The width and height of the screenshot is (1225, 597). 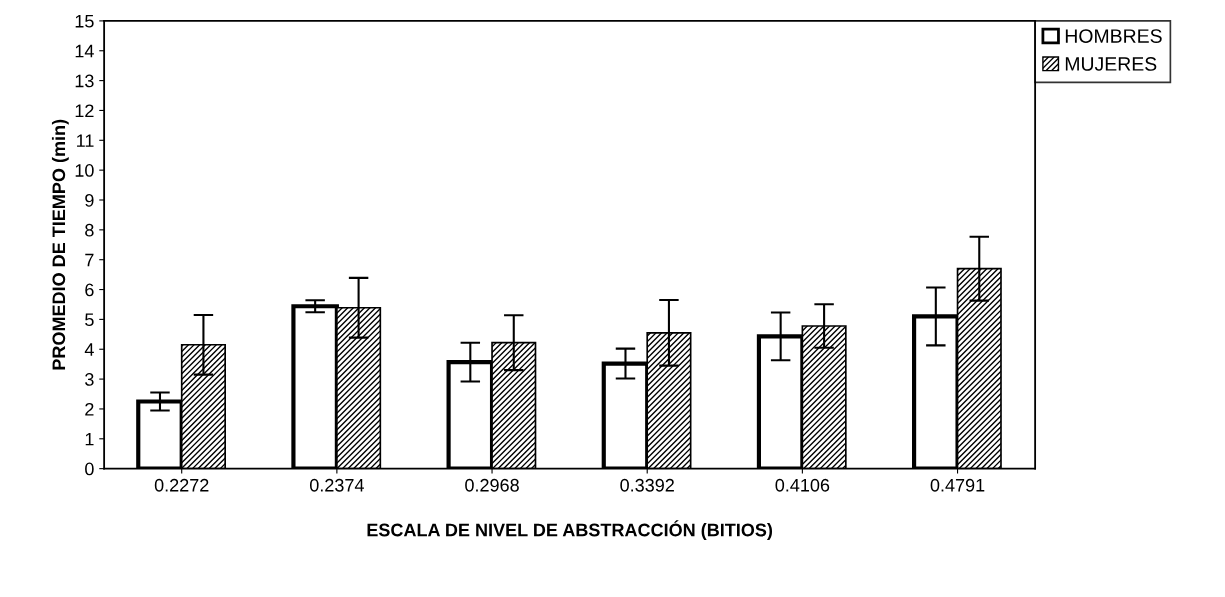 What do you see at coordinates (647, 485) in the screenshot?
I see `x-tick-label: 0.3392` at bounding box center [647, 485].